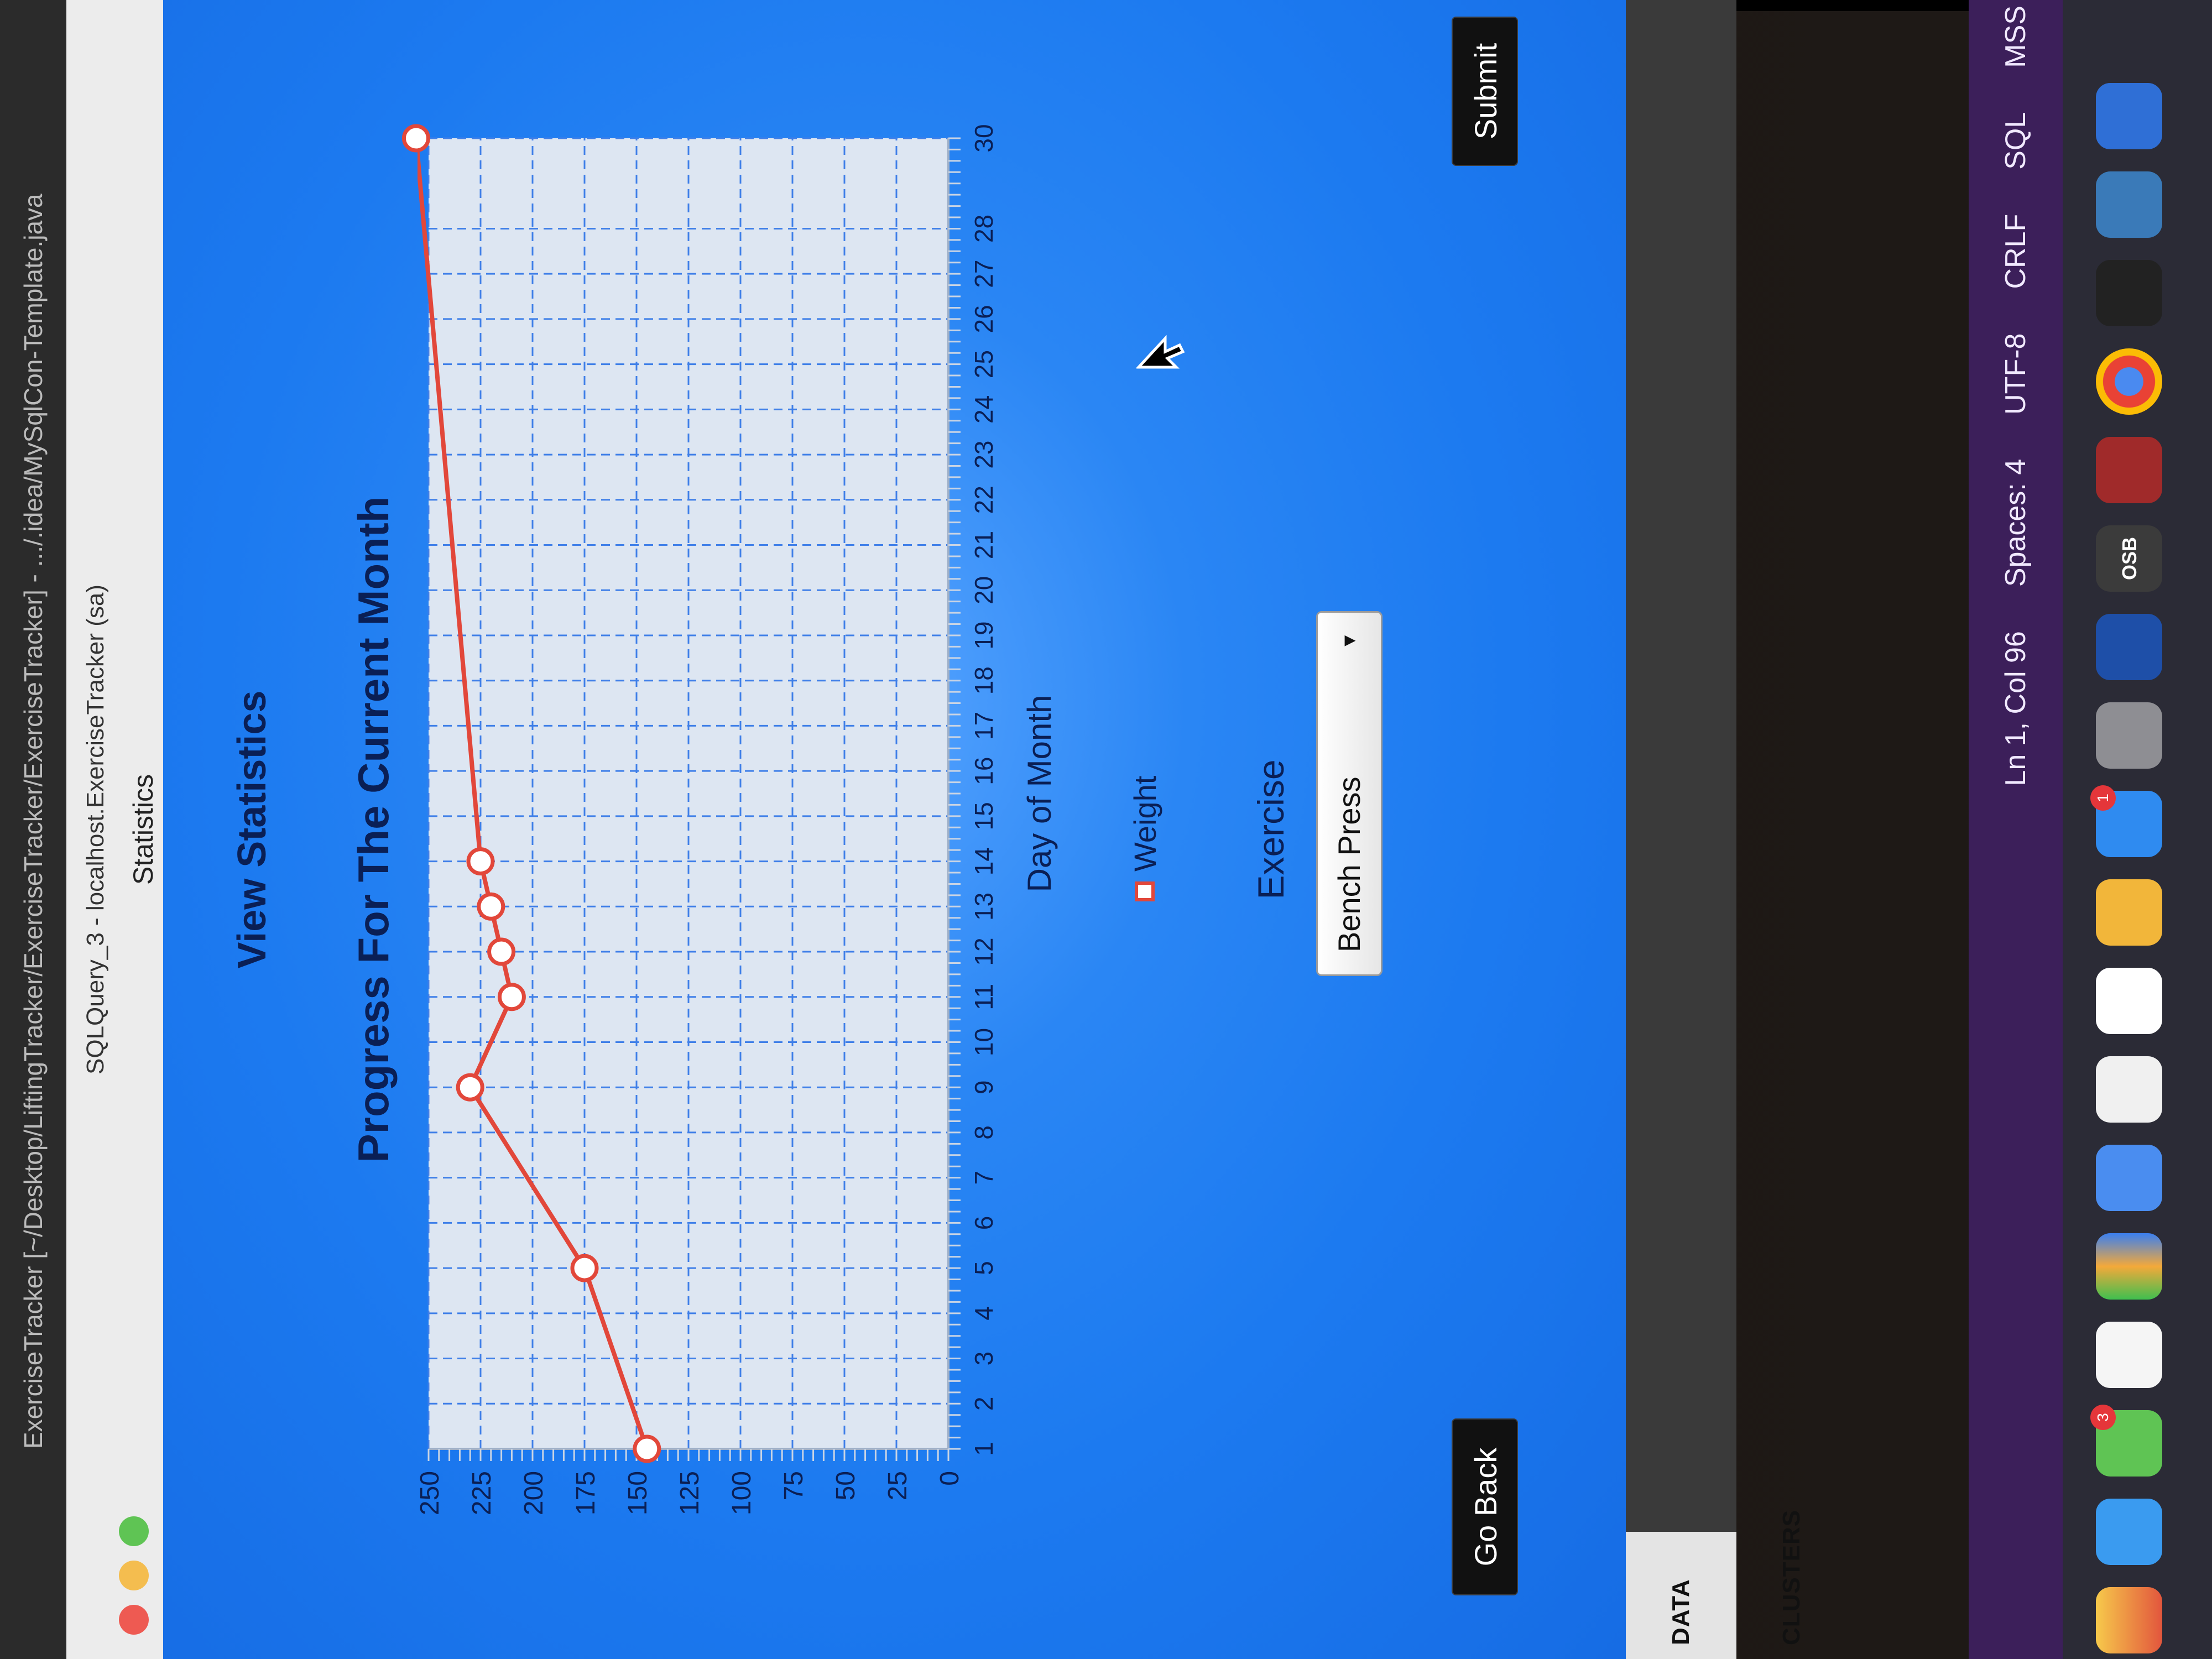 Image resolution: width=2212 pixels, height=1659 pixels. Describe the element at coordinates (2129, 1532) in the screenshot. I see `messages-icon` at that location.